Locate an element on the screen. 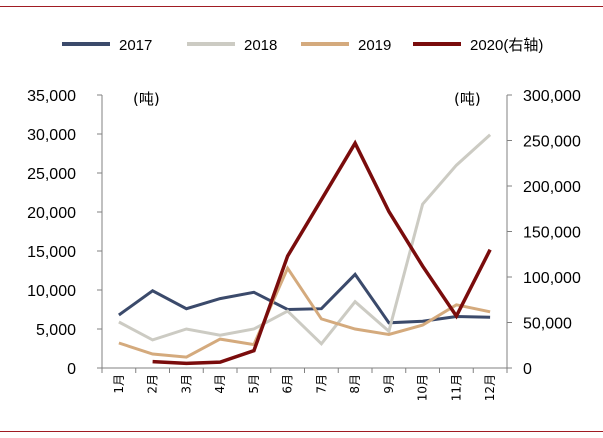 Image resolution: width=603 pixels, height=438 pixels. x-tick-label: 7月 is located at coordinates (321, 384).